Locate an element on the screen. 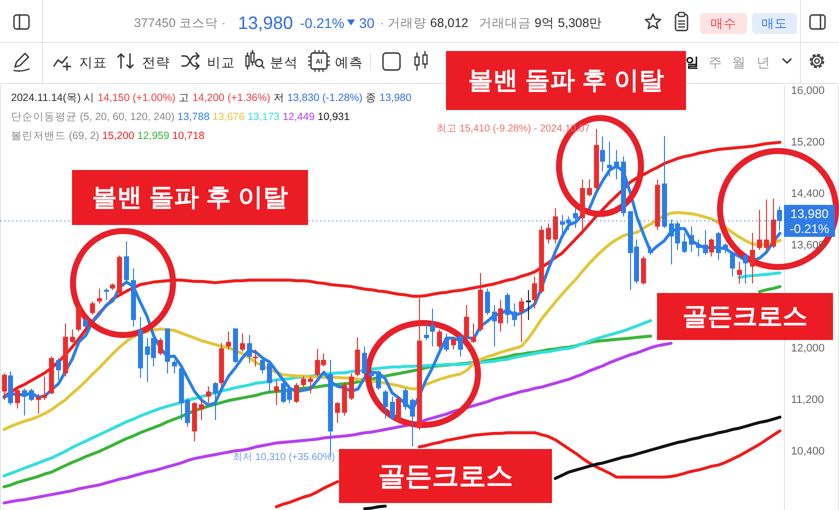 The height and width of the screenshot is (510, 839). annotation: 전략 is located at coordinates (156, 62).